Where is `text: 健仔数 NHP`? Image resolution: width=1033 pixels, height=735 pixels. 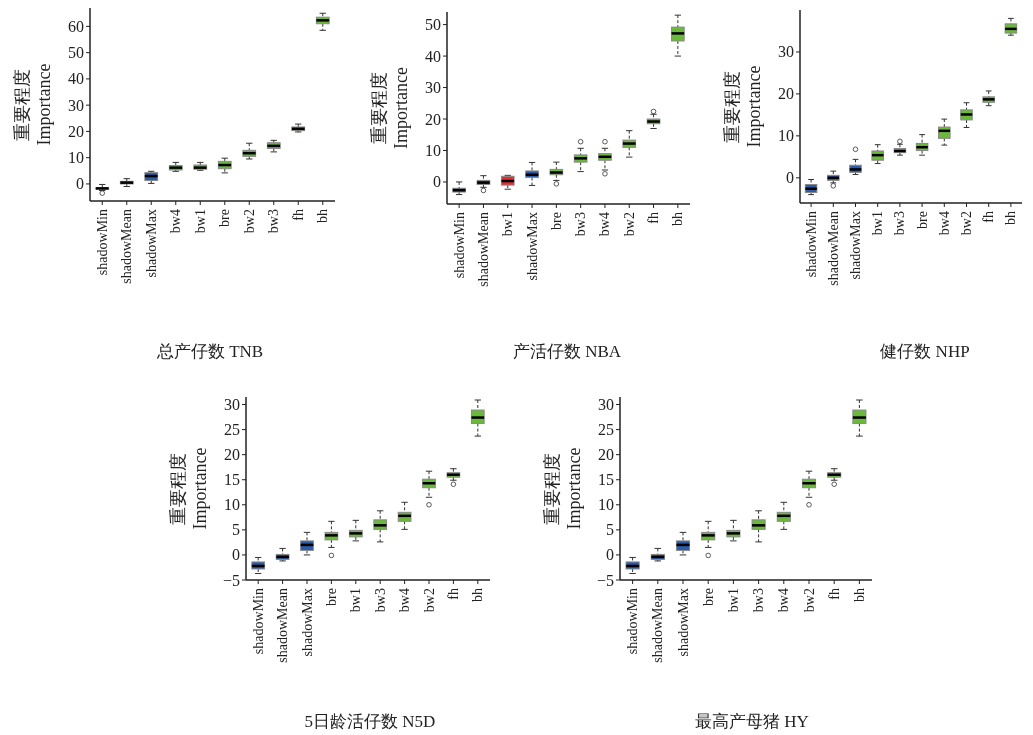
text: 健仔数 NHP is located at coordinates (925, 351).